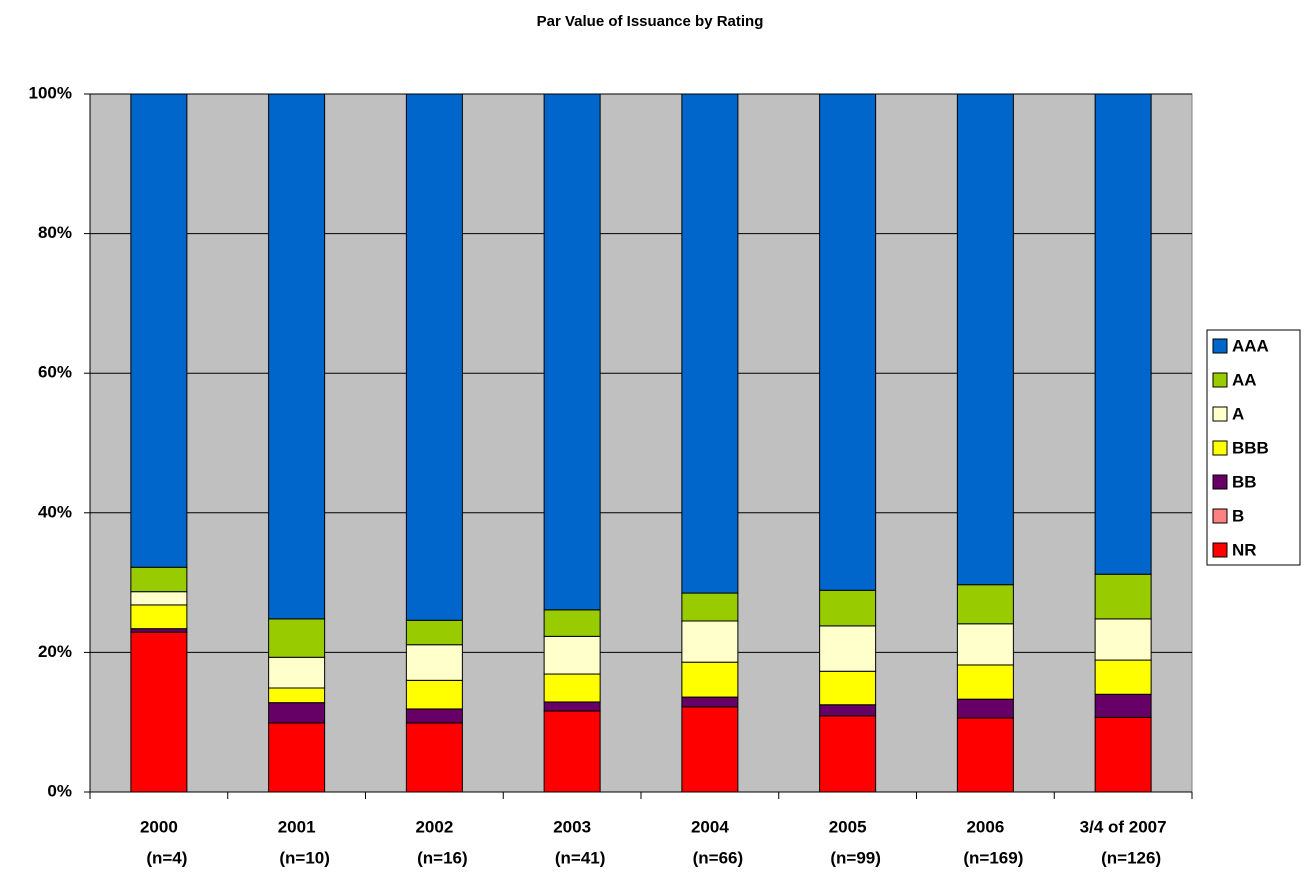 The image size is (1309, 875). What do you see at coordinates (572, 826) in the screenshot?
I see `x-tick-label: 2003` at bounding box center [572, 826].